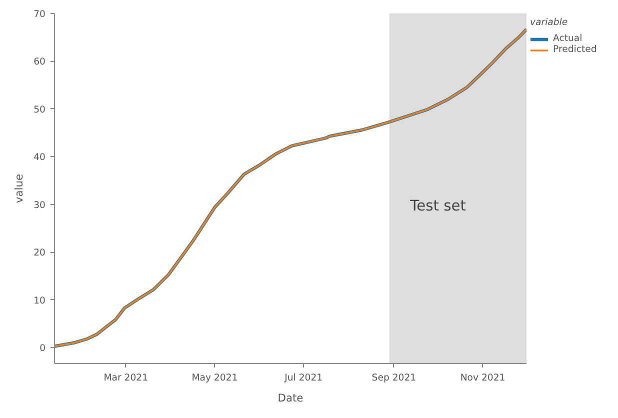 This screenshot has width=618, height=418. I want to click on y-tick-label: 30, so click(40, 205).